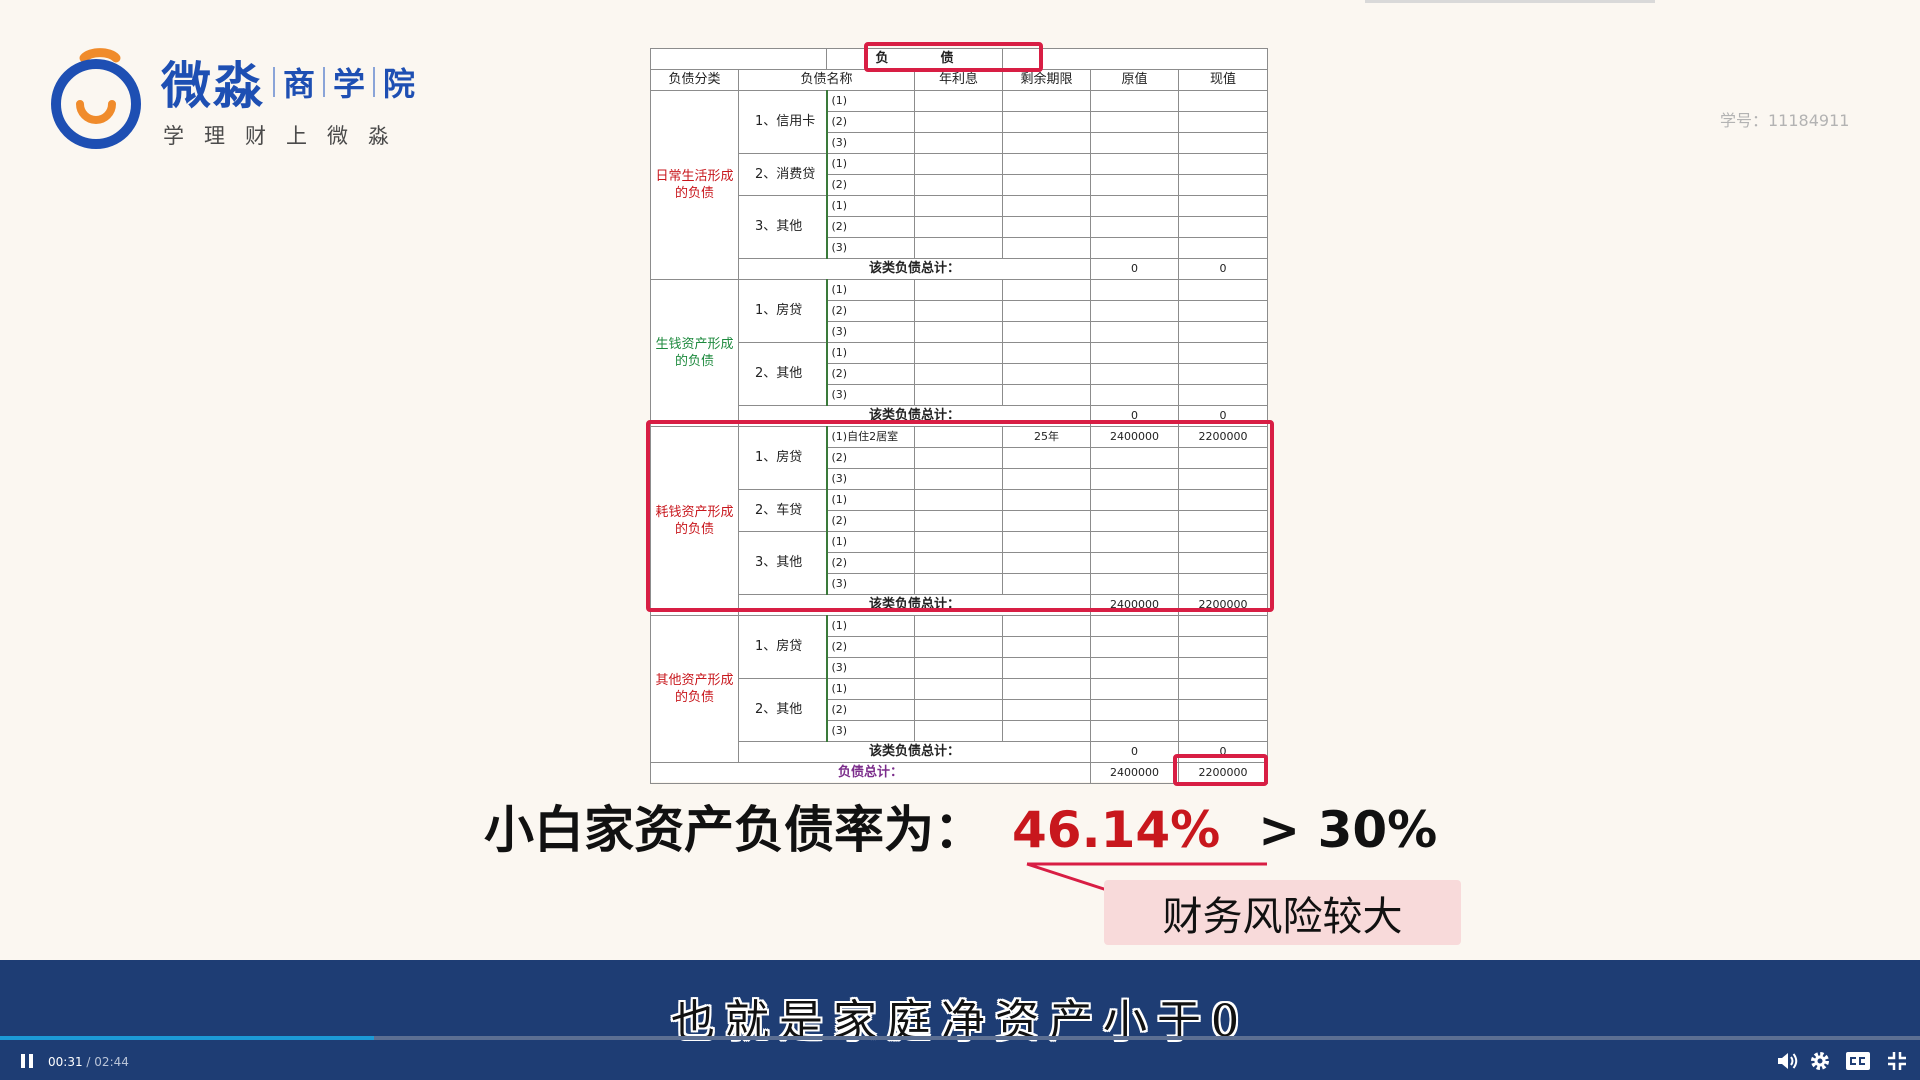 This screenshot has height=1080, width=1920. I want to click on remaining-term-cell: 25年, so click(1047, 437).